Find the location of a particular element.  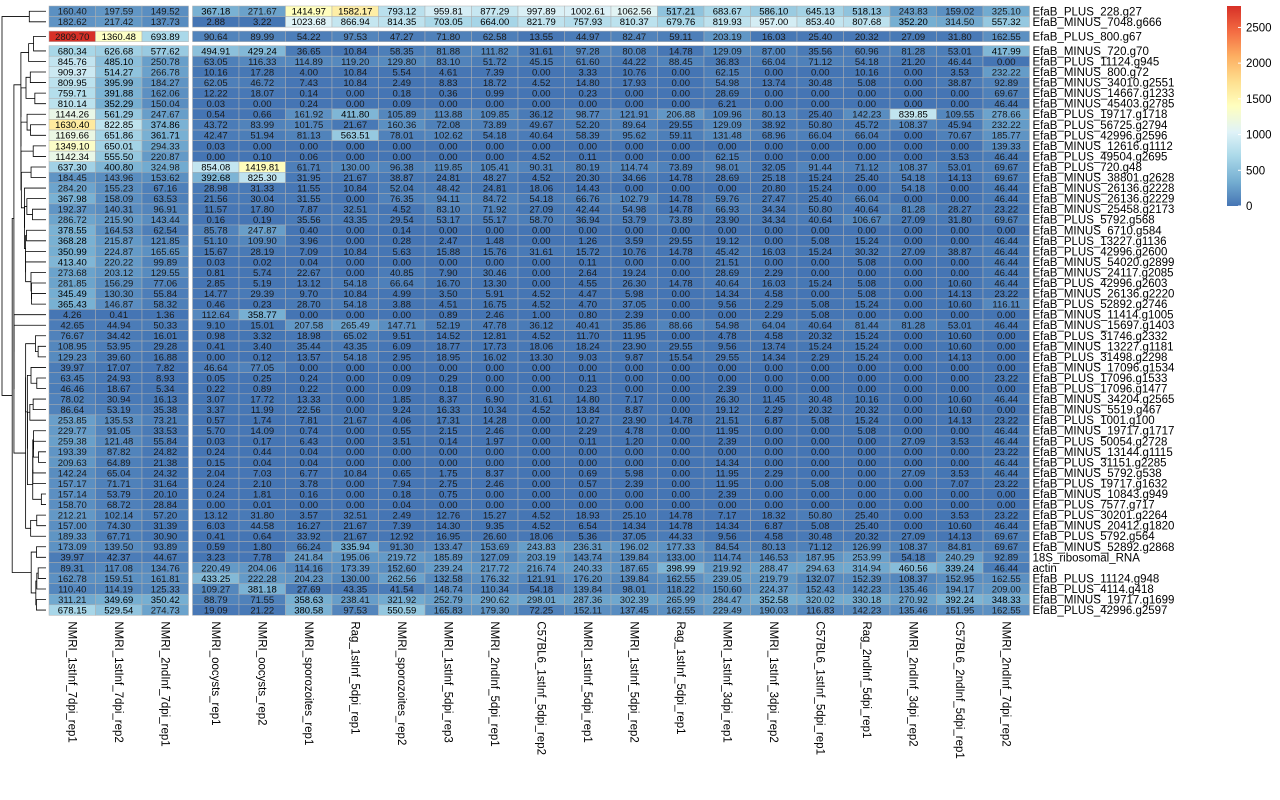

cell-value-label: 417.99 is located at coordinates (1006, 51).